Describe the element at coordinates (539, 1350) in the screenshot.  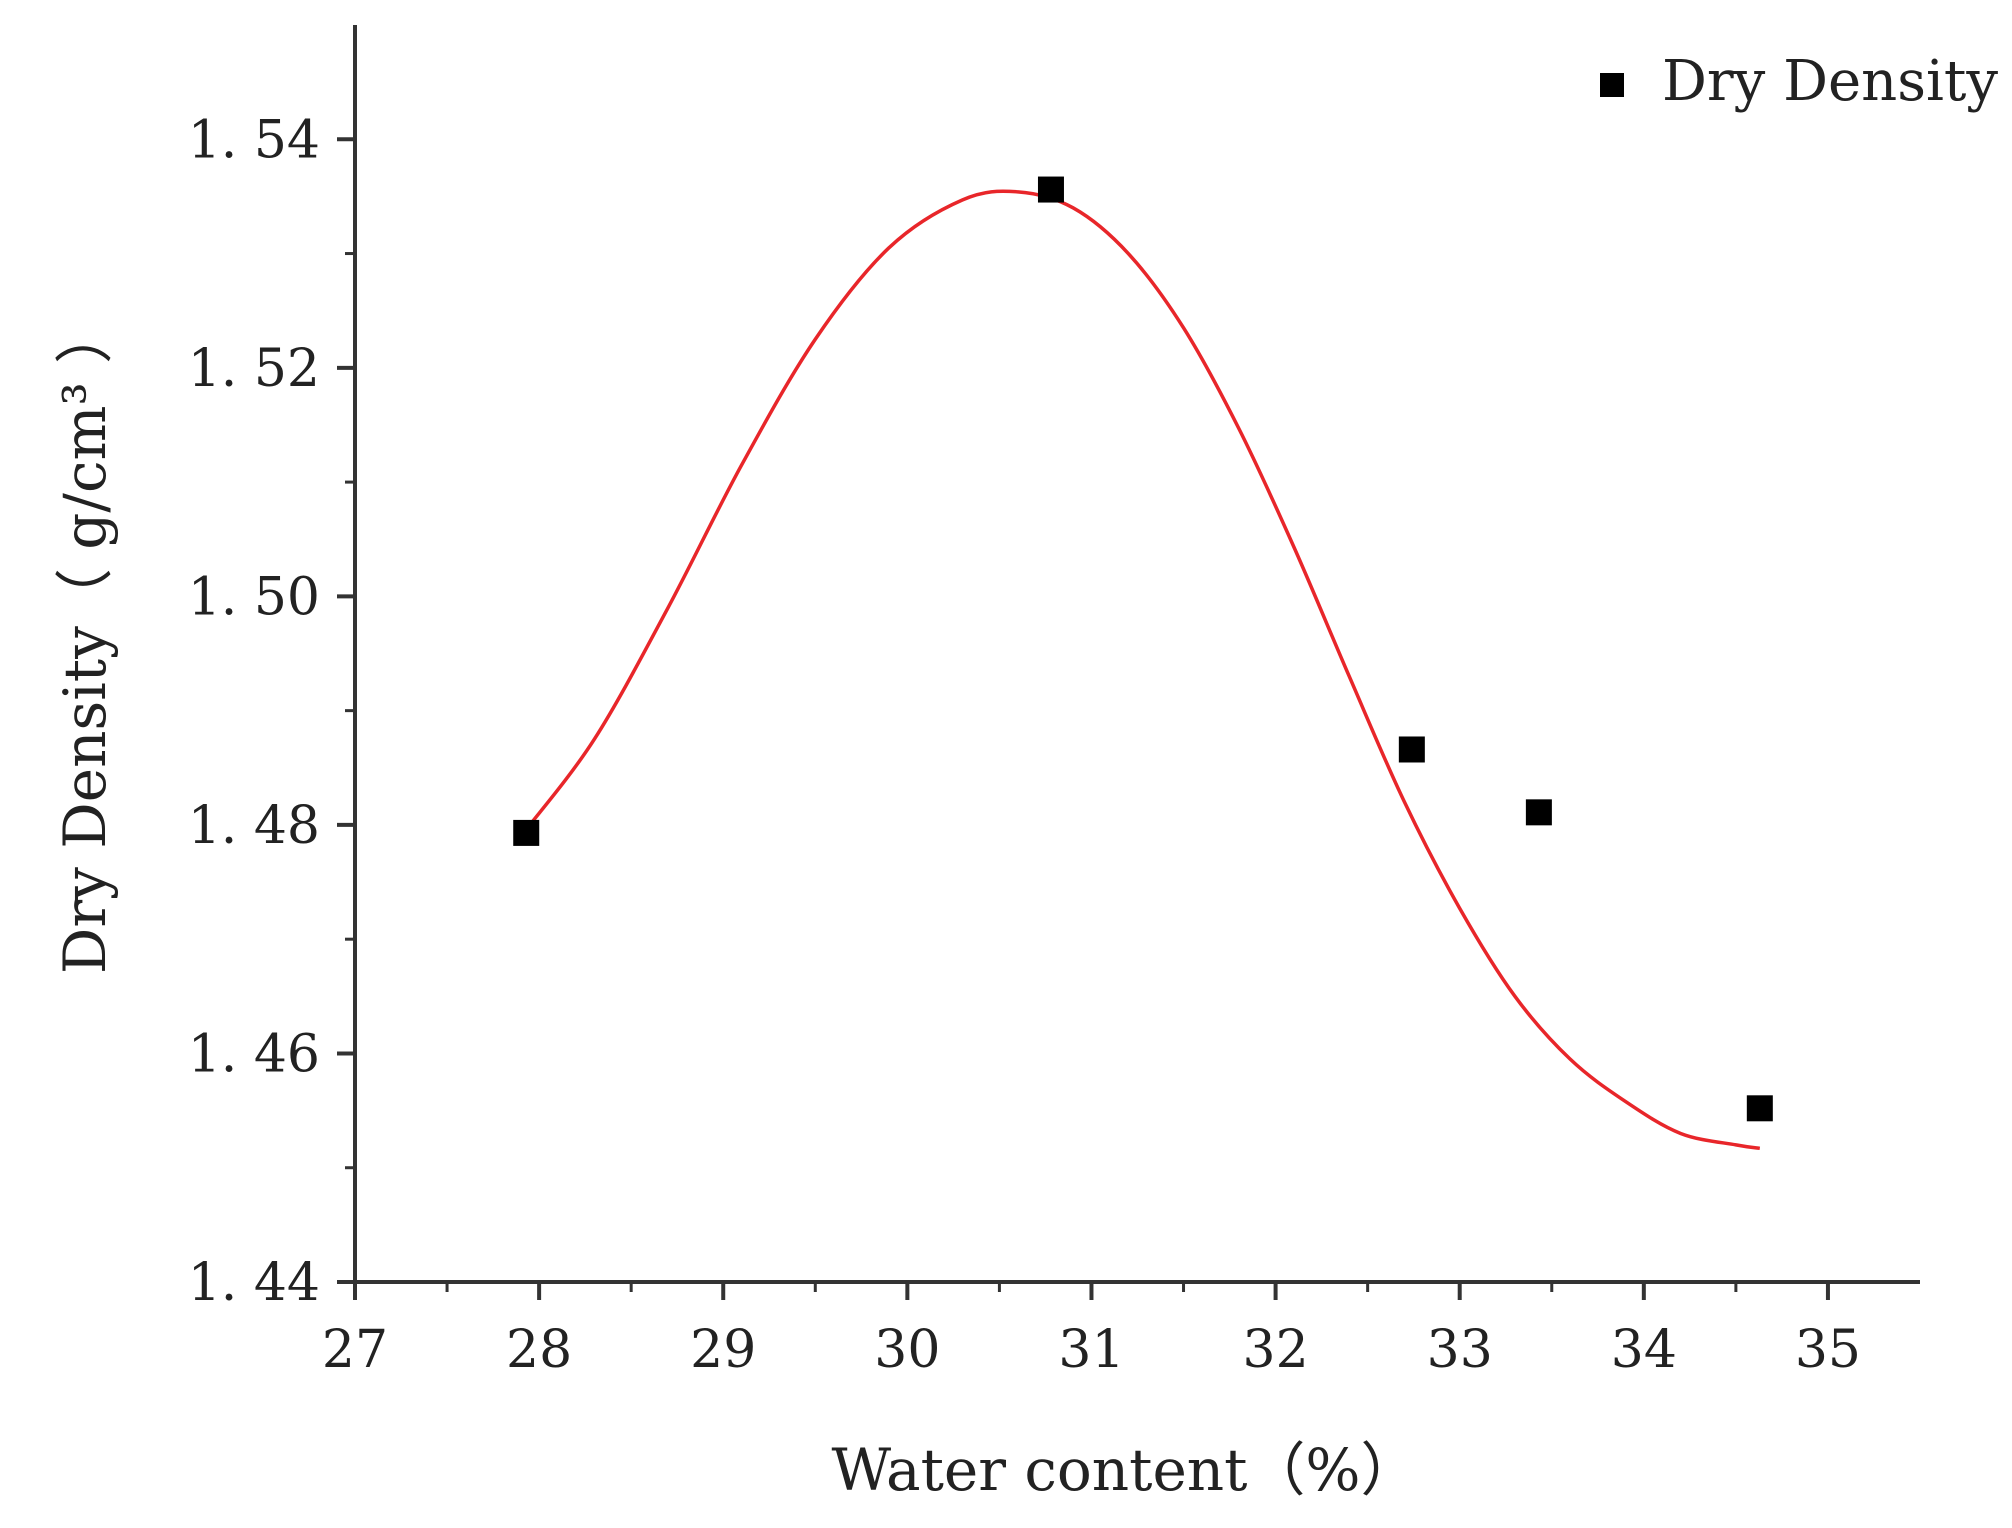
I see `x-tick-label: 28` at that location.